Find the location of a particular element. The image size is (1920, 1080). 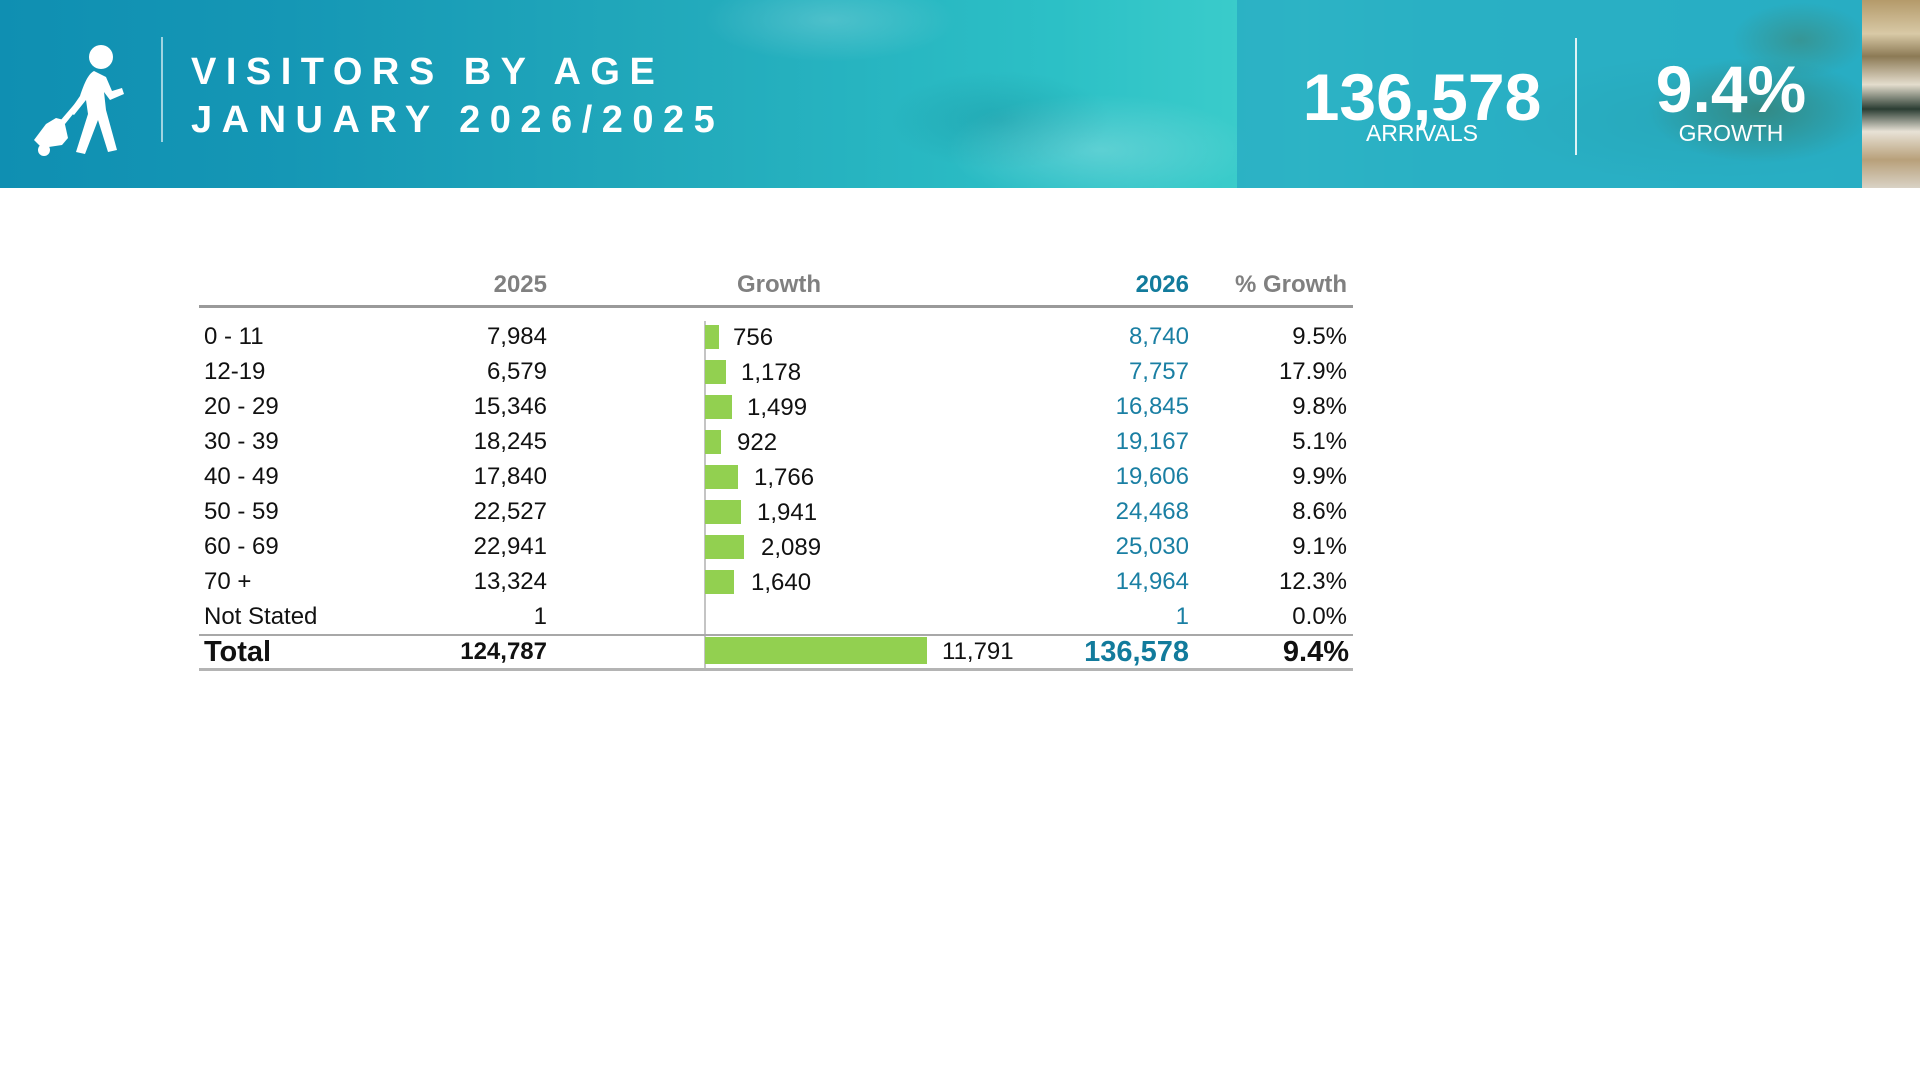

growth-value: 1,766 is located at coordinates (784, 477).